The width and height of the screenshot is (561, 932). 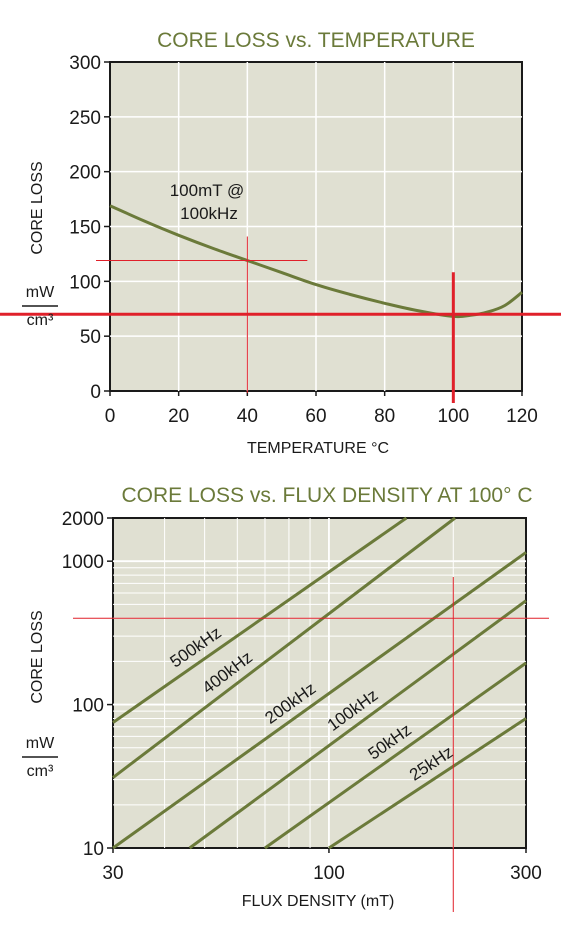 What do you see at coordinates (40, 771) in the screenshot?
I see `flux-density-y-unit-denominator: cm³` at bounding box center [40, 771].